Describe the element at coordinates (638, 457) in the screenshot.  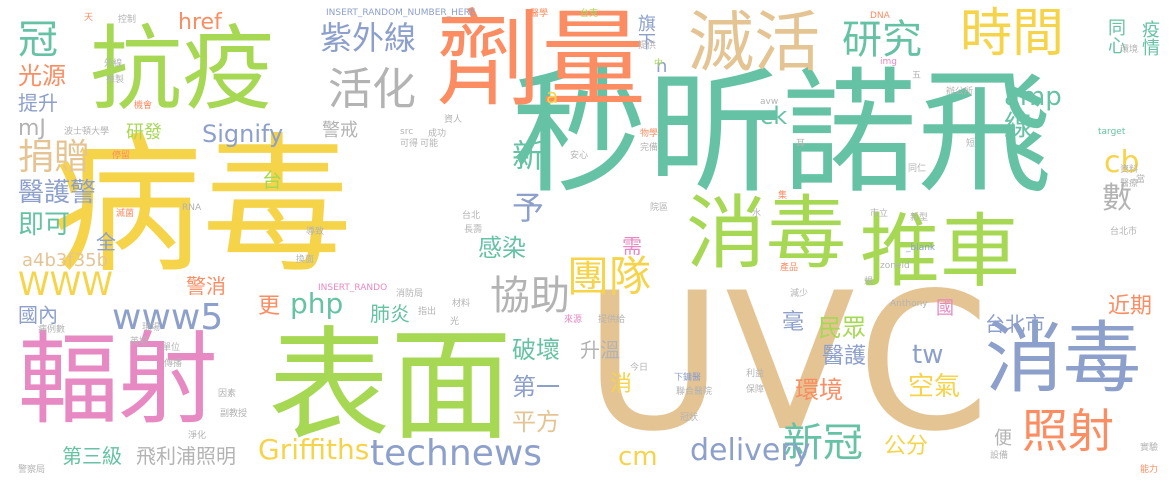
I see `word-cm: cm` at that location.